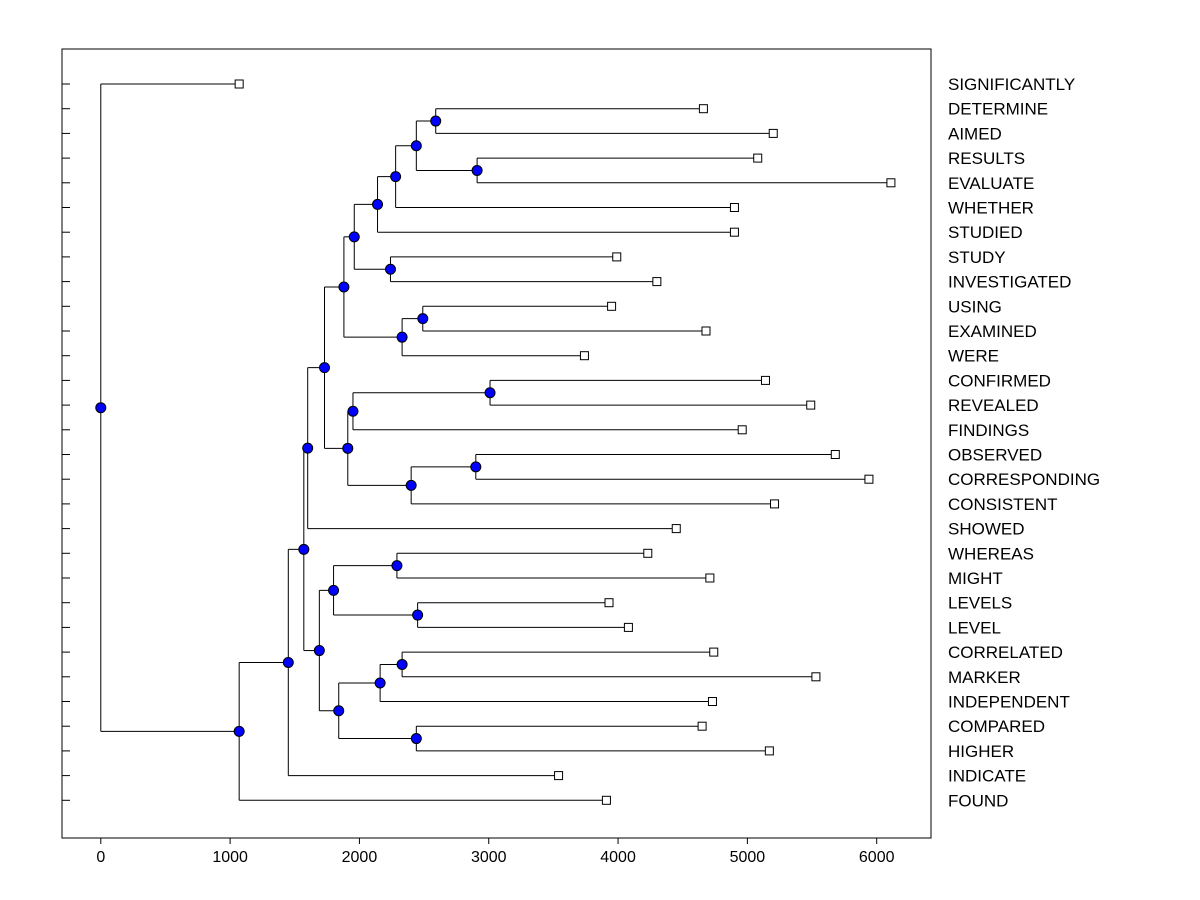  Describe the element at coordinates (1011, 84) in the screenshot. I see `leaf-label: SIGNIFICANTLY` at that location.